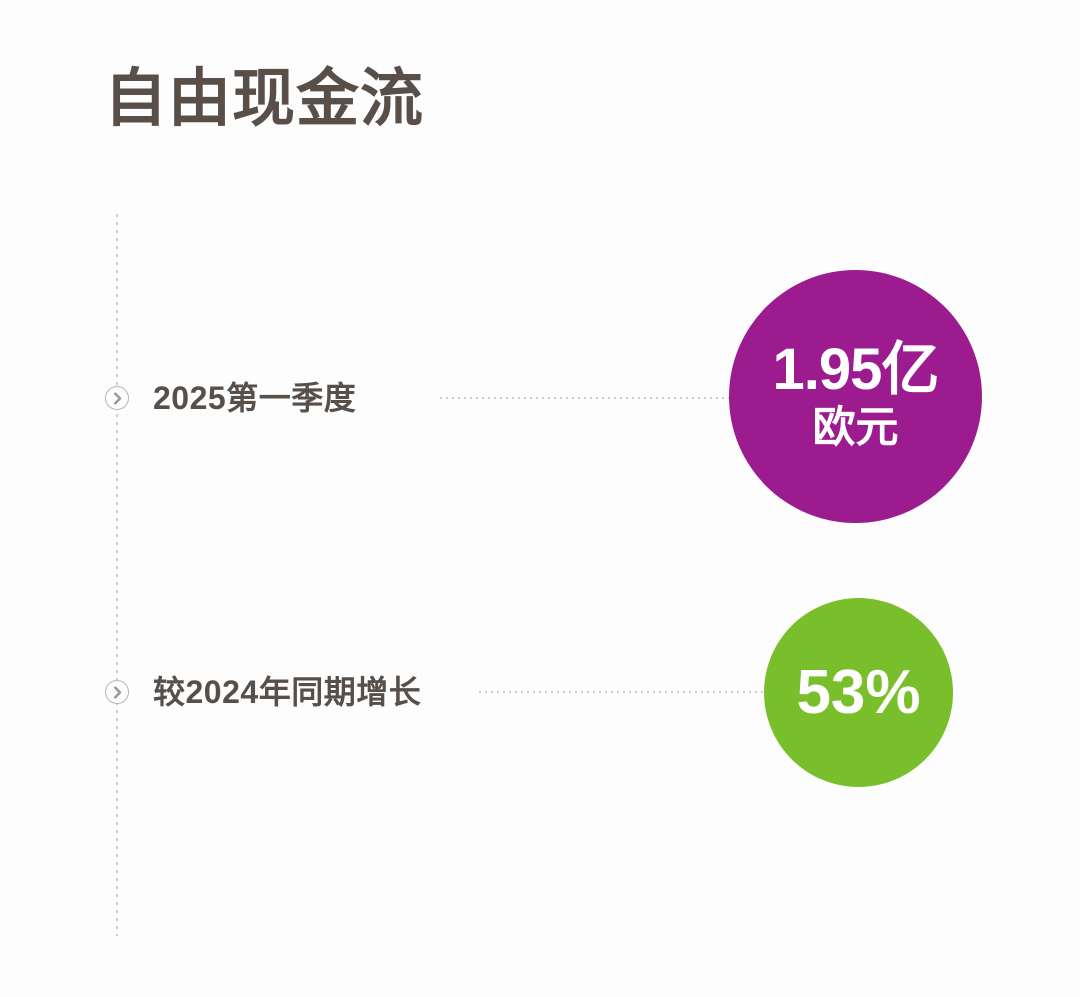  Describe the element at coordinates (856, 370) in the screenshot. I see `value-primary: 1.95亿` at that location.